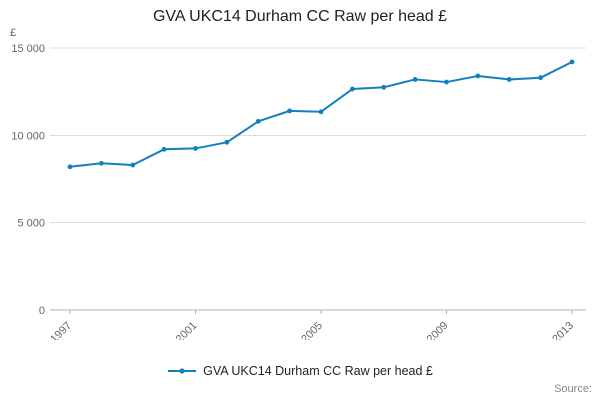 The width and height of the screenshot is (600, 400). I want to click on legend-label: GVA UKC14 Durham CC Raw per head £, so click(318, 371).